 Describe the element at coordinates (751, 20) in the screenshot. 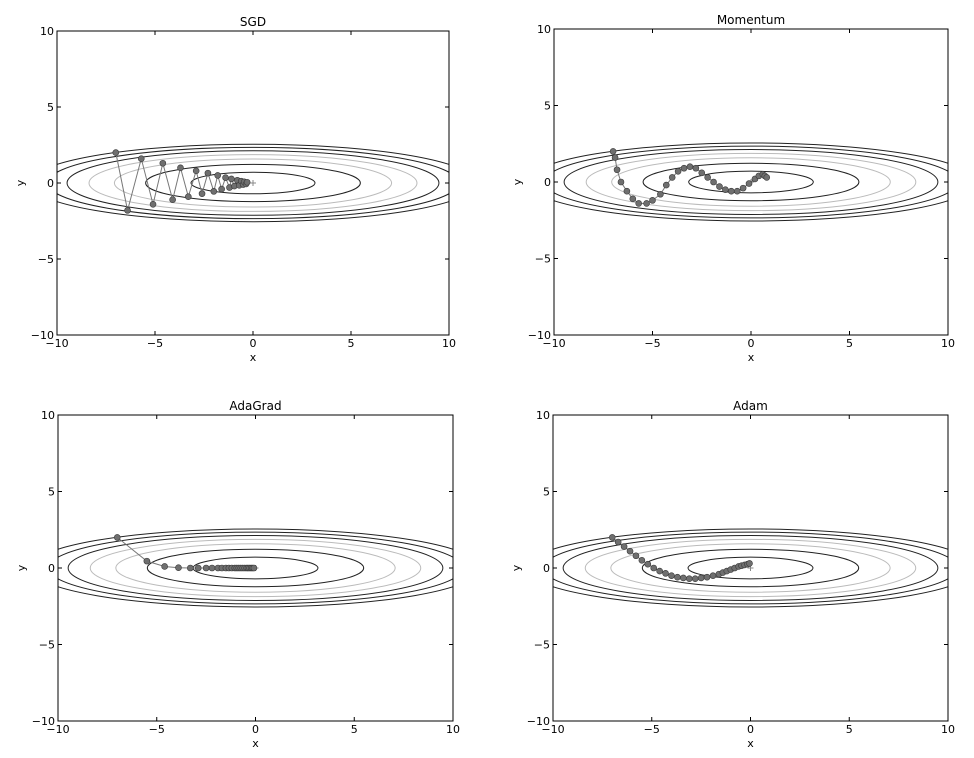

I see `subplot-title: Momentum` at that location.